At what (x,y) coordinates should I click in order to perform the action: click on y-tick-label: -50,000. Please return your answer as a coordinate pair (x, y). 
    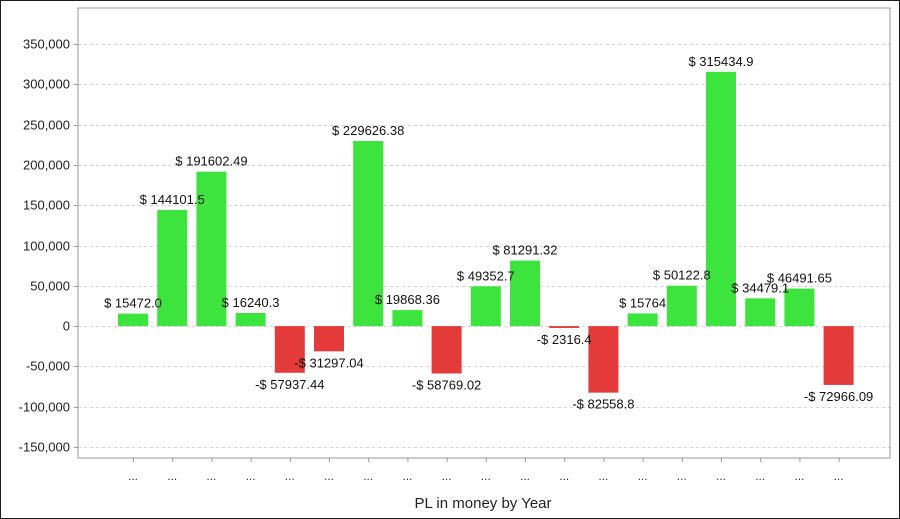
    Looking at the image, I should click on (48, 366).